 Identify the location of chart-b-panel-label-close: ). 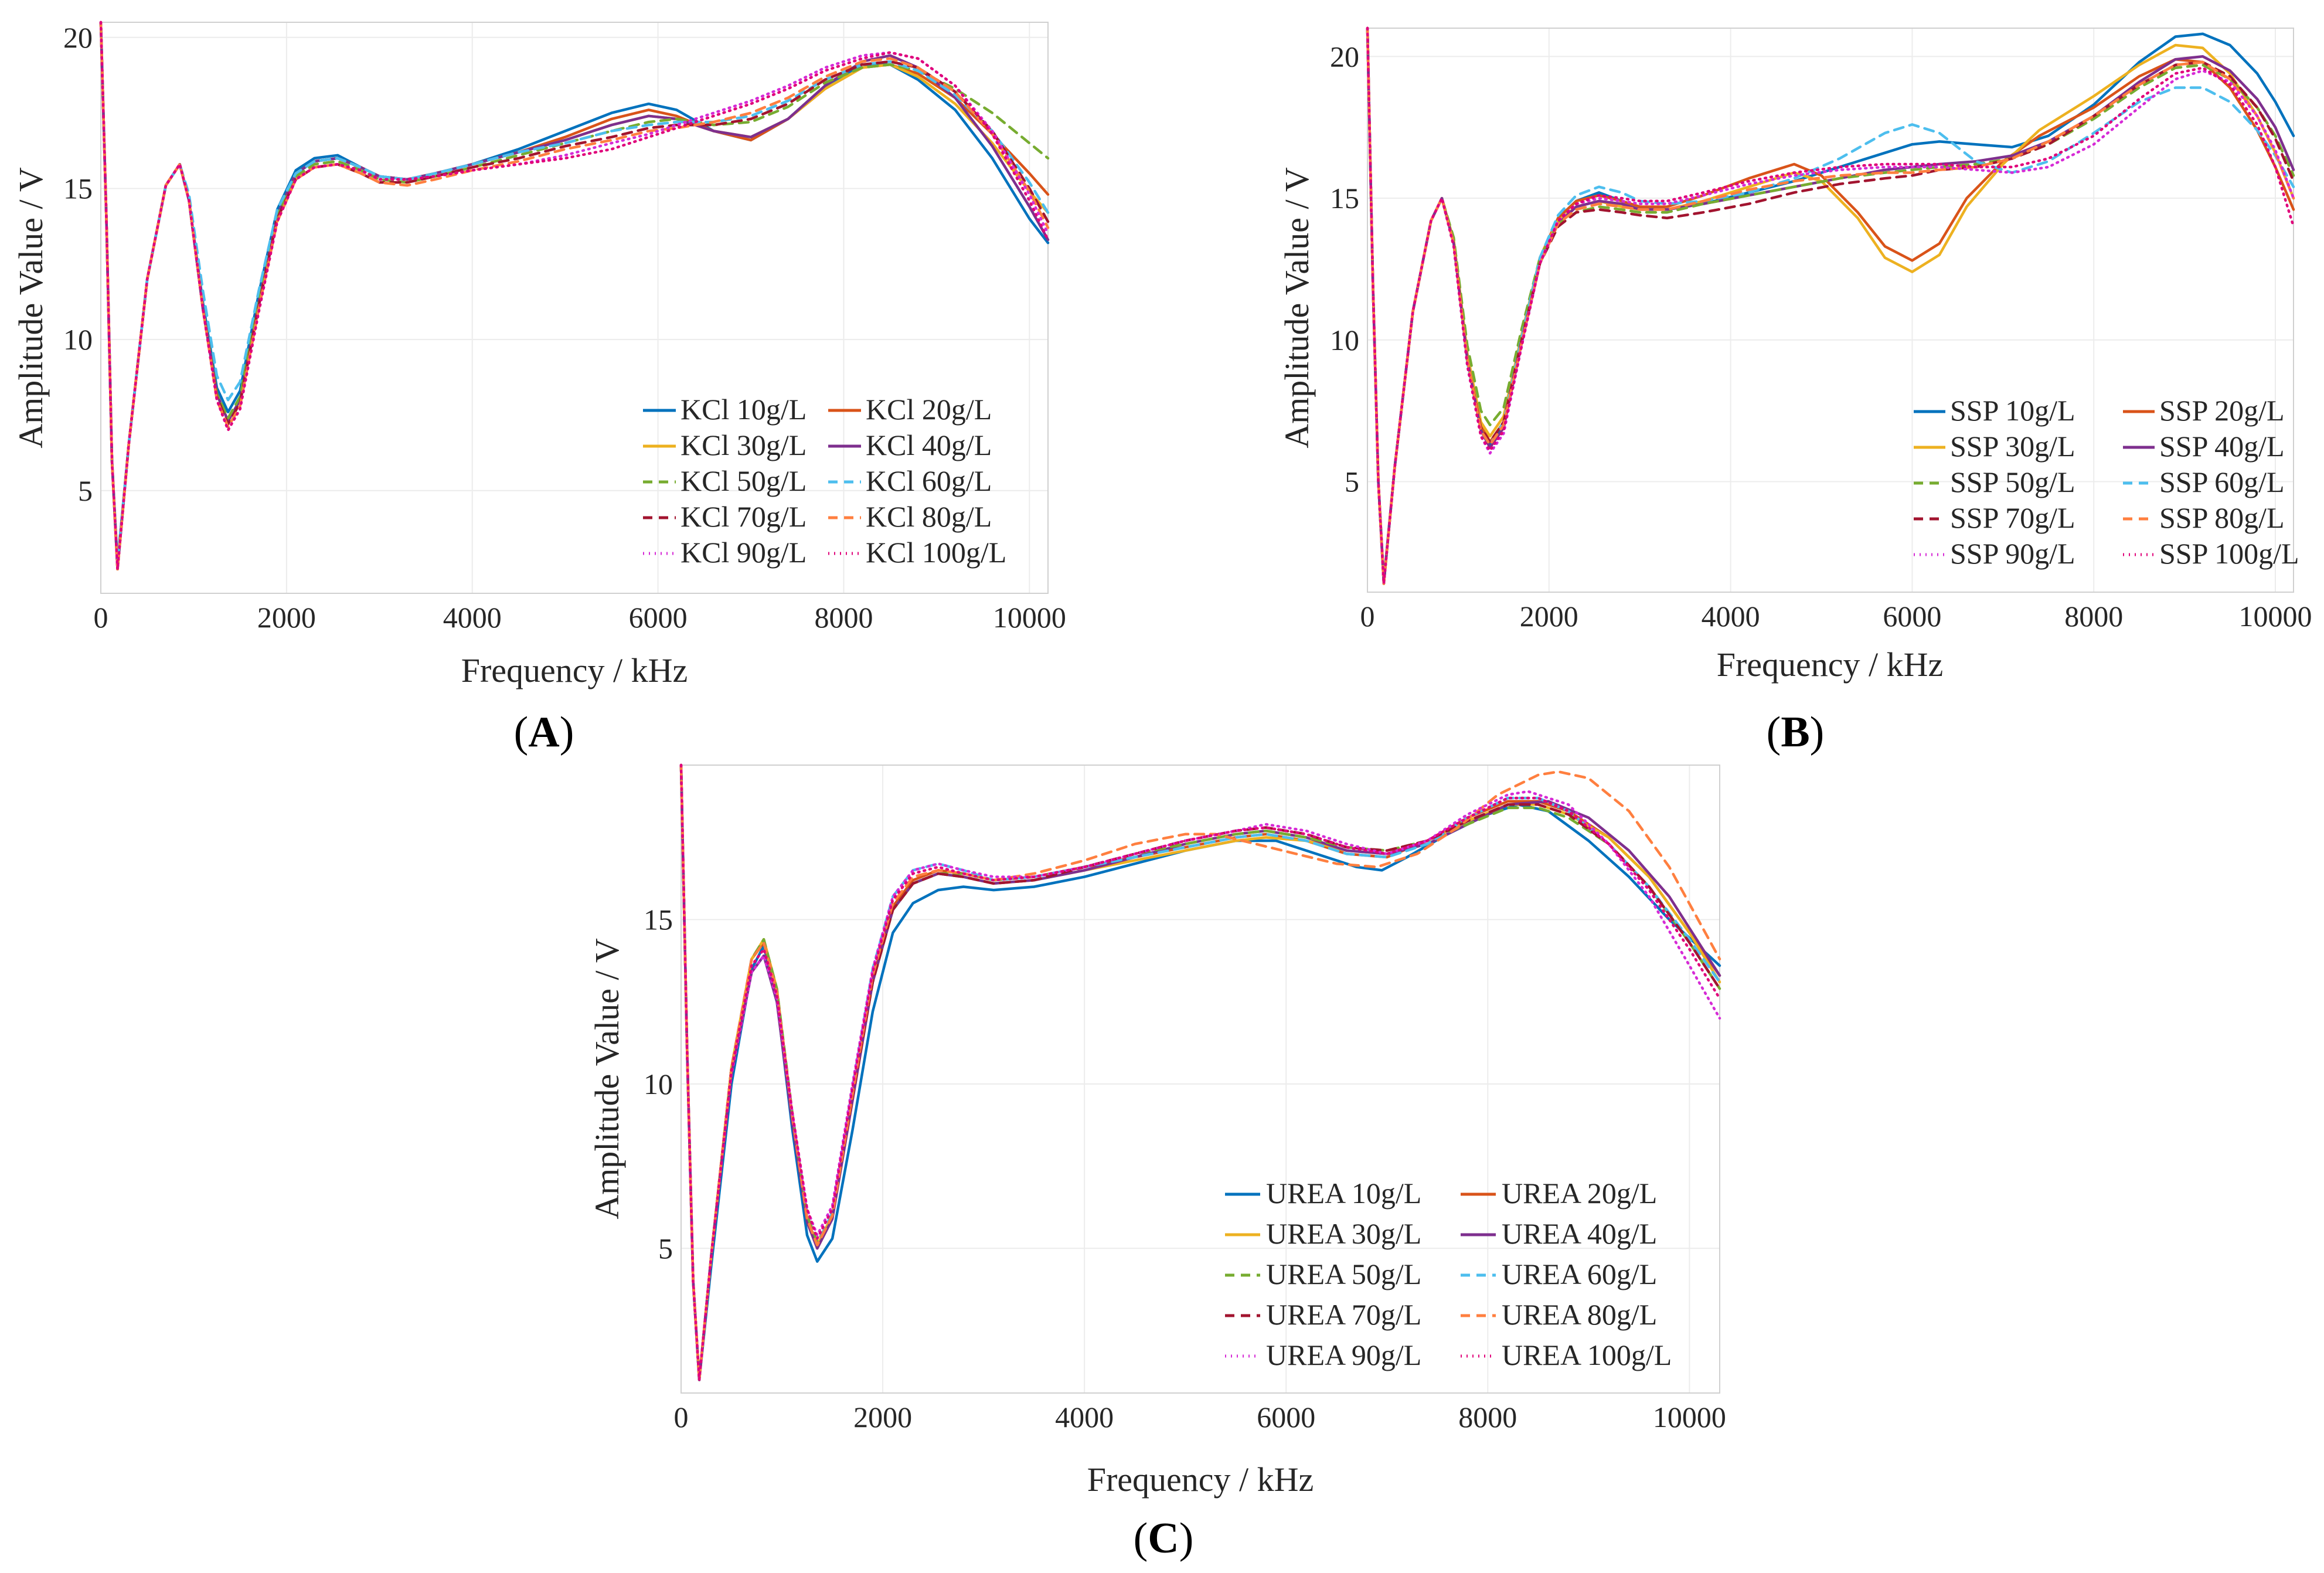
(1817, 732).